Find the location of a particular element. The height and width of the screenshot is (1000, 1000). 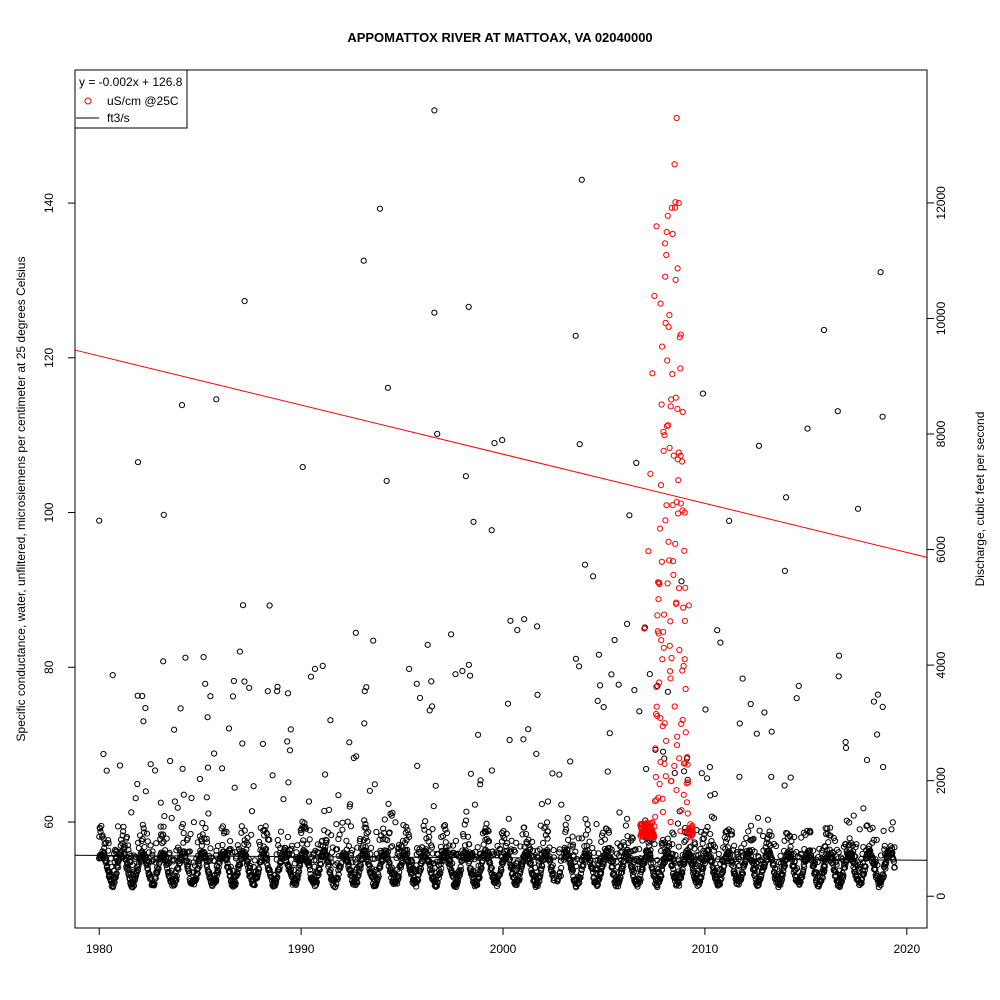

legend-label-discharge: ft3/s is located at coordinates (118, 118).